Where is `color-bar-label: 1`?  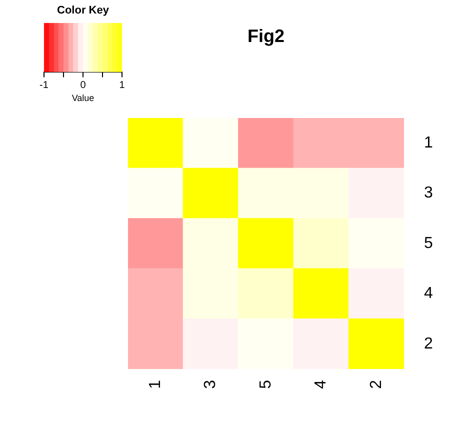 color-bar-label: 1 is located at coordinates (122, 85).